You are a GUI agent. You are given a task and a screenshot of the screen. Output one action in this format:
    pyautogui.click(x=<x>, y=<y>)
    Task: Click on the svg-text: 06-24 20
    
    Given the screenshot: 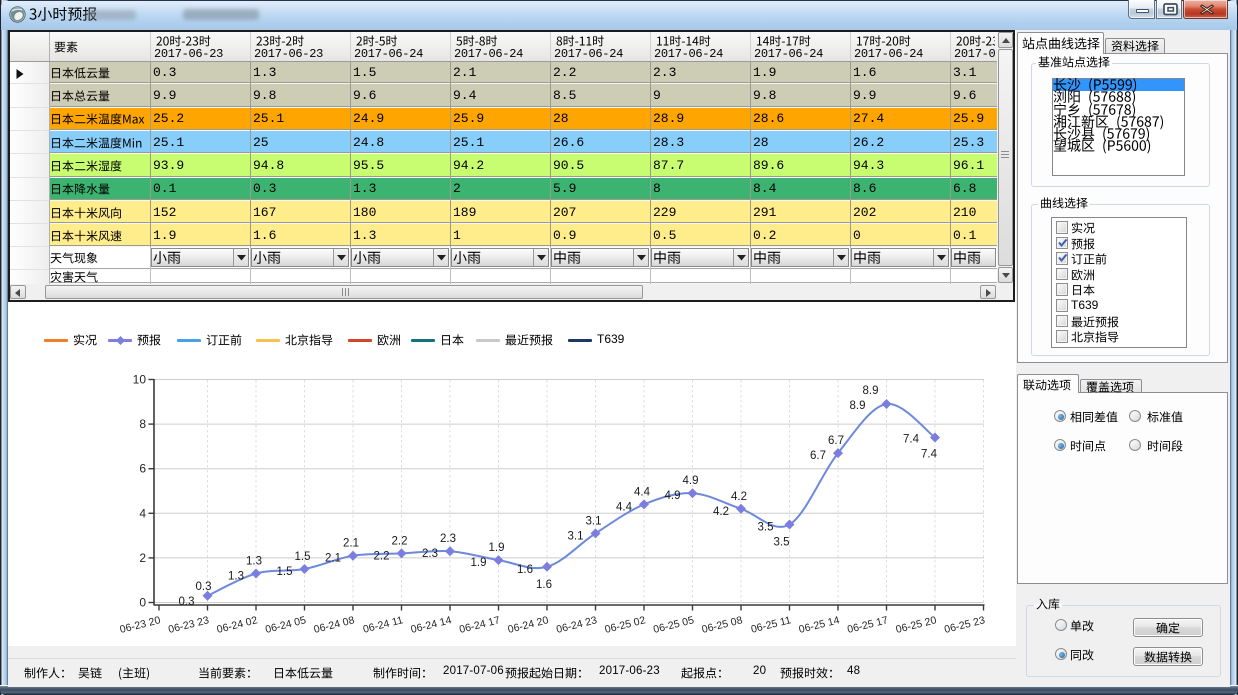 What is the action you would take?
    pyautogui.click(x=528, y=625)
    